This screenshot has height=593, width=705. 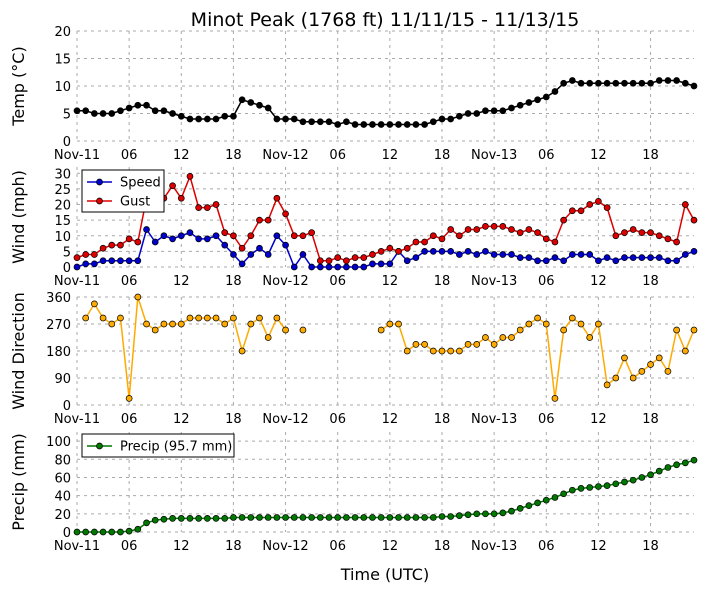 I want to click on legend: Precip (95.7 mm), so click(x=158, y=445).